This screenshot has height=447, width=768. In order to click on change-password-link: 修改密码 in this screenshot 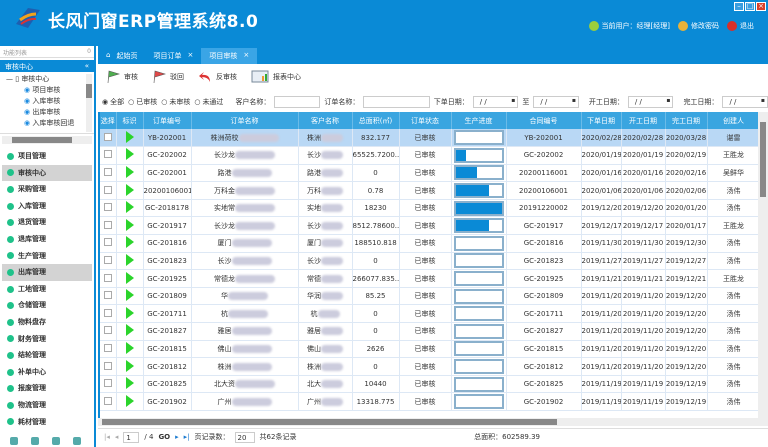, I will do `click(698, 26)`.